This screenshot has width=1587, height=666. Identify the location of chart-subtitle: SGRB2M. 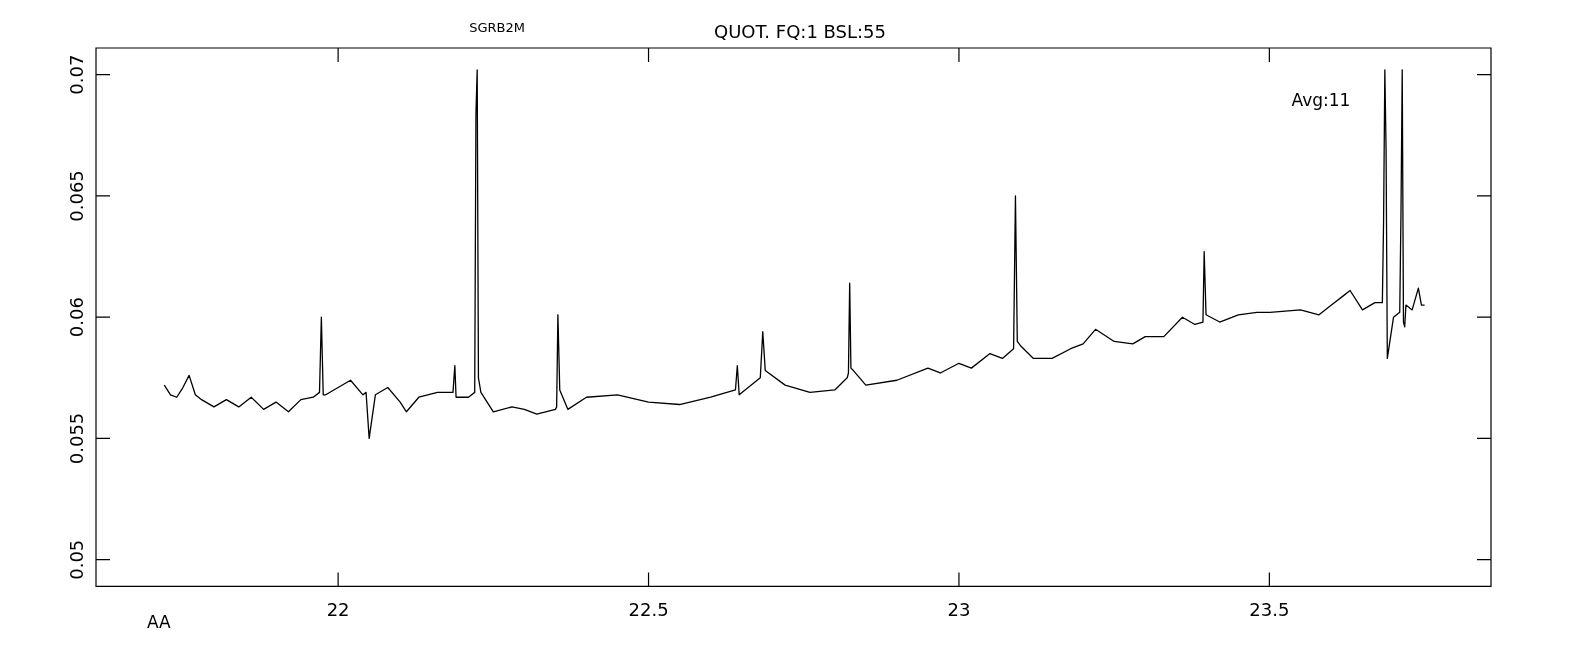
(497, 27).